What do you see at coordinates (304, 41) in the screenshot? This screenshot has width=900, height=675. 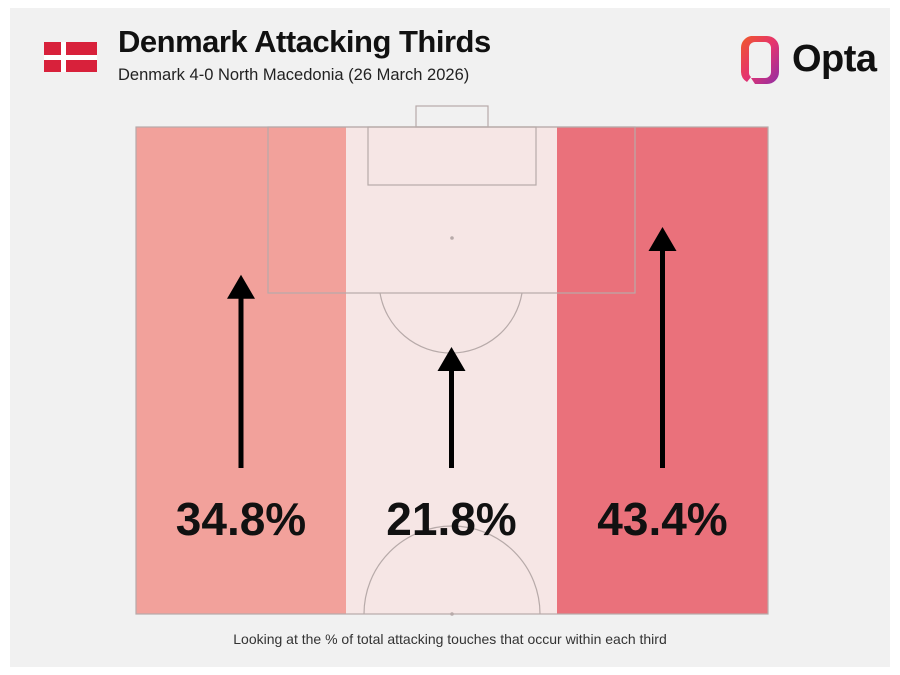 I see `chart-title: Denmark Attacking Thirds` at bounding box center [304, 41].